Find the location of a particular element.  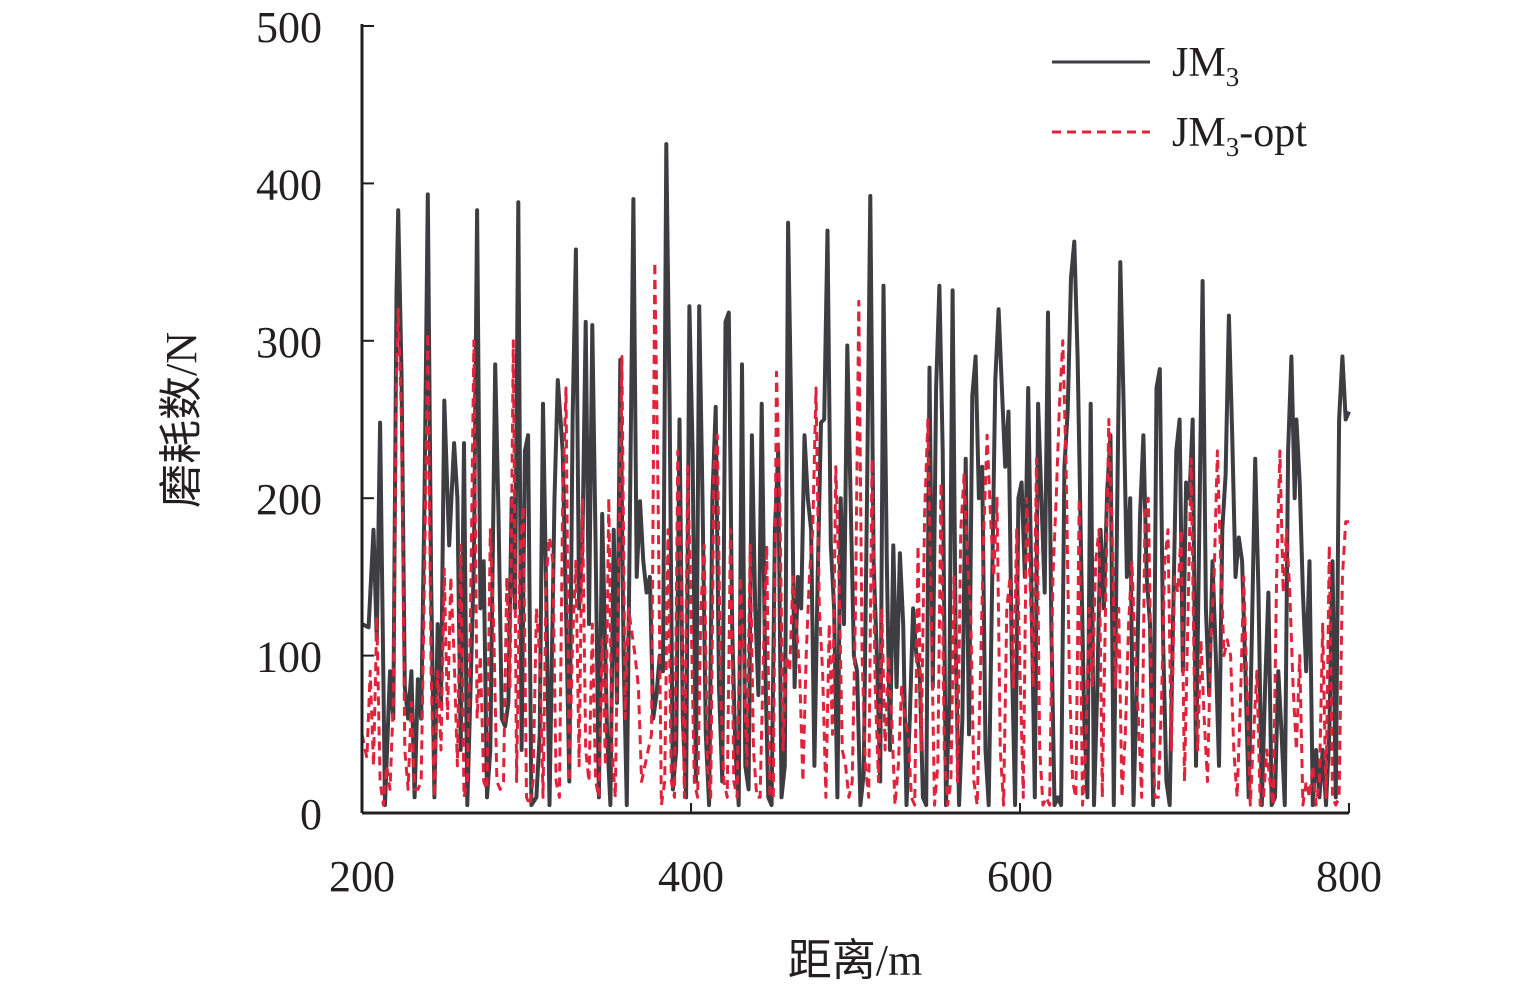

x-tick-label: 400 is located at coordinates (691, 876).